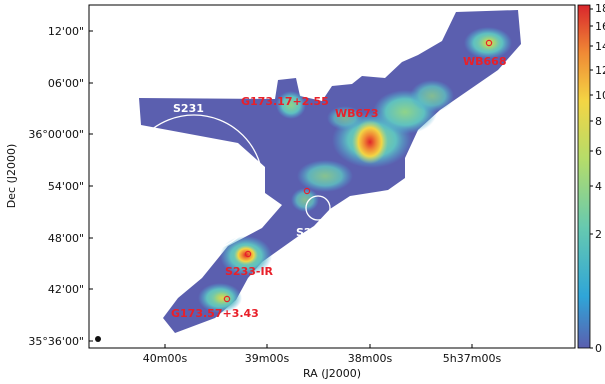 The width and height of the screenshot is (605, 384). What do you see at coordinates (591, 178) in the screenshot?
I see `colorbar-ticks` at bounding box center [591, 178].